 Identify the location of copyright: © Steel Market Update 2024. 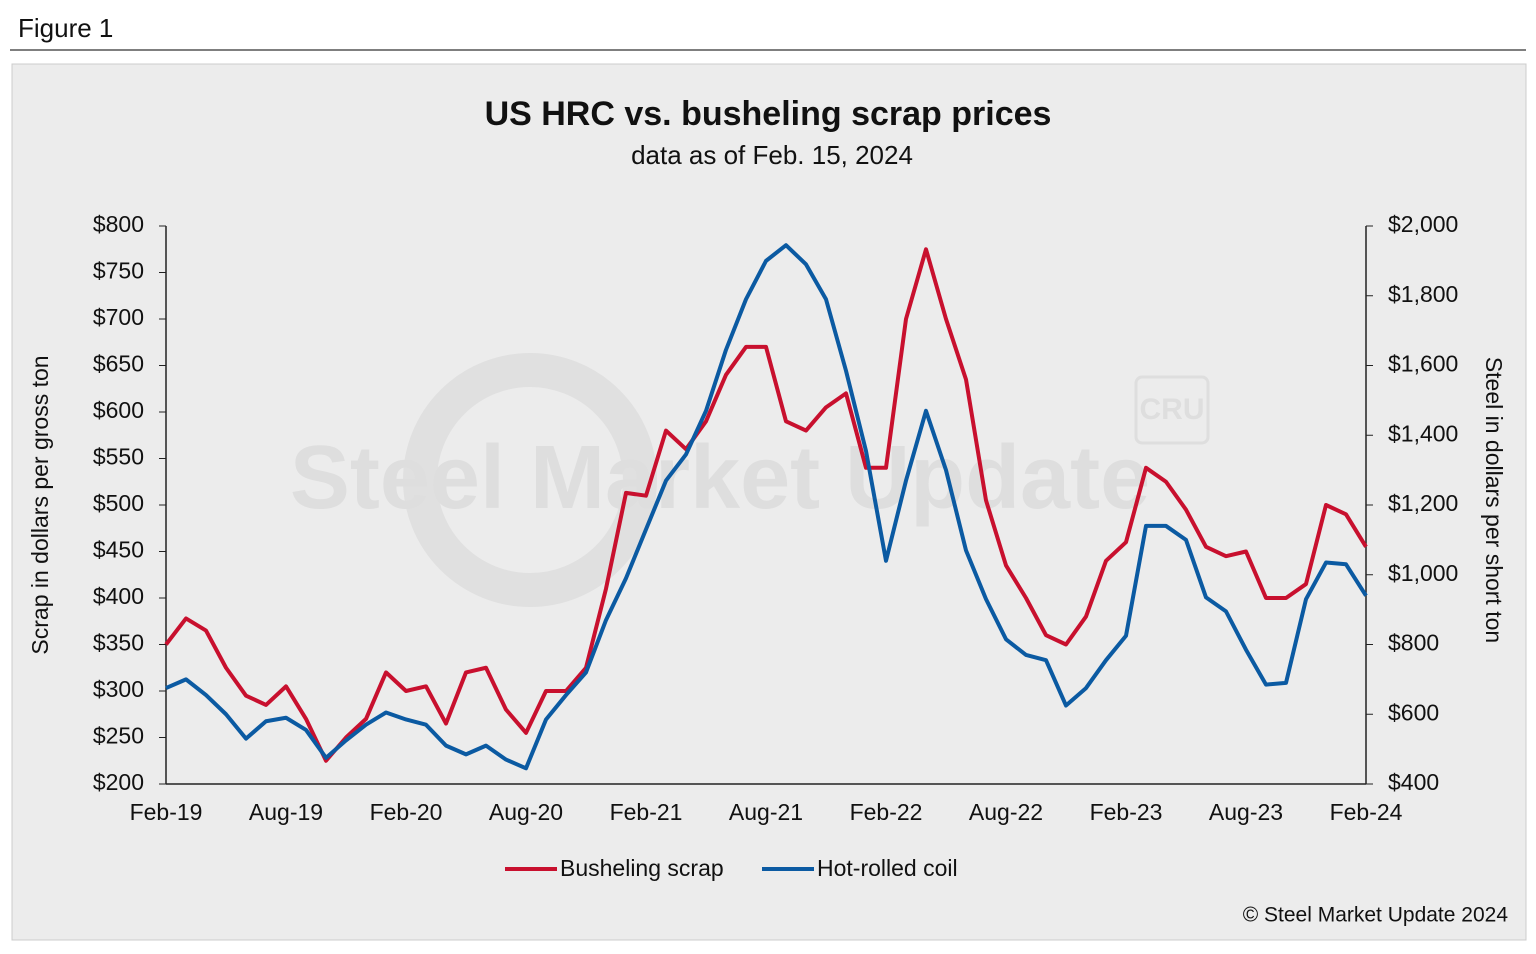
(1376, 915).